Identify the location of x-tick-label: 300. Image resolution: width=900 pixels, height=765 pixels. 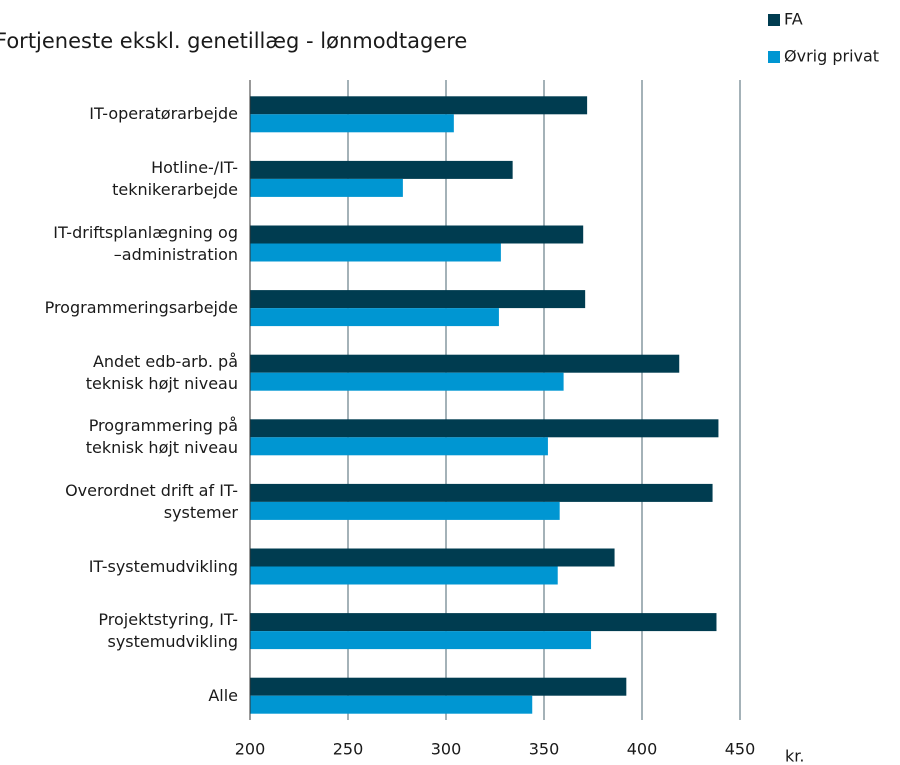
(446, 749).